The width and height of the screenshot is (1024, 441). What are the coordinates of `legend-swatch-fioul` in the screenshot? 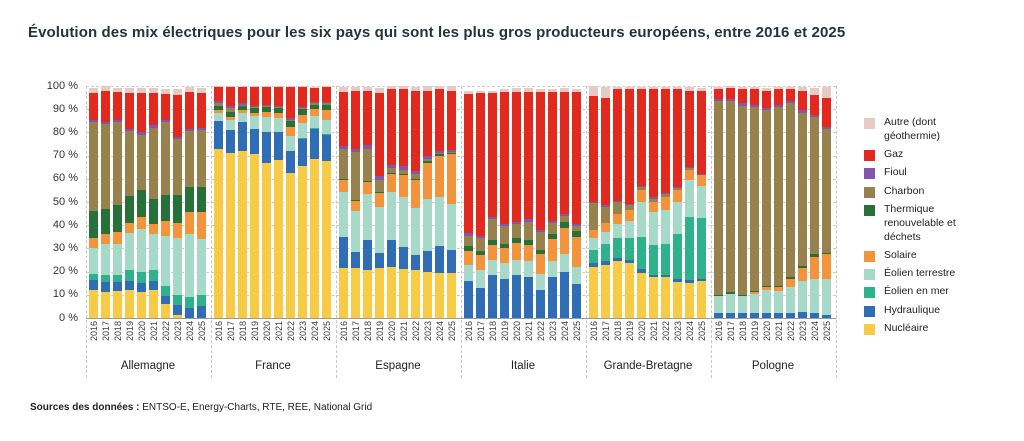 It's located at (869, 174).